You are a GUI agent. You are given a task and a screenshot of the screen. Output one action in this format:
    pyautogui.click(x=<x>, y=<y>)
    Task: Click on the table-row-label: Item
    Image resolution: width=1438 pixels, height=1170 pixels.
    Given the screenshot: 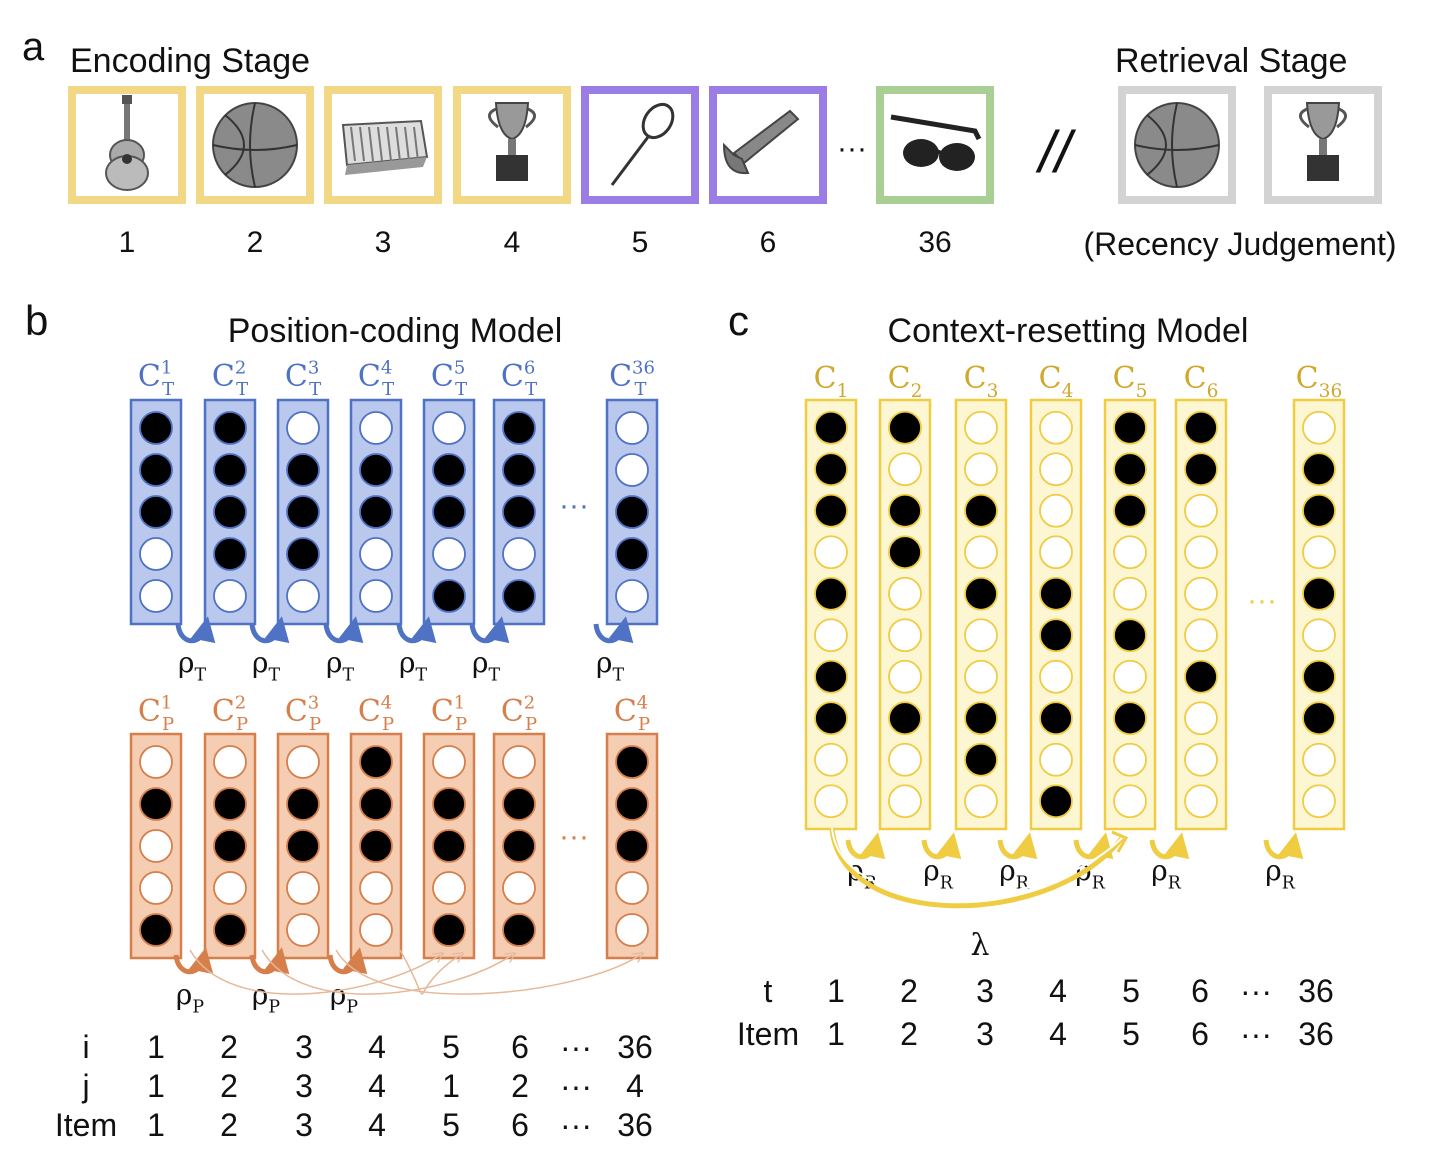 What is the action you would take?
    pyautogui.click(x=768, y=1034)
    